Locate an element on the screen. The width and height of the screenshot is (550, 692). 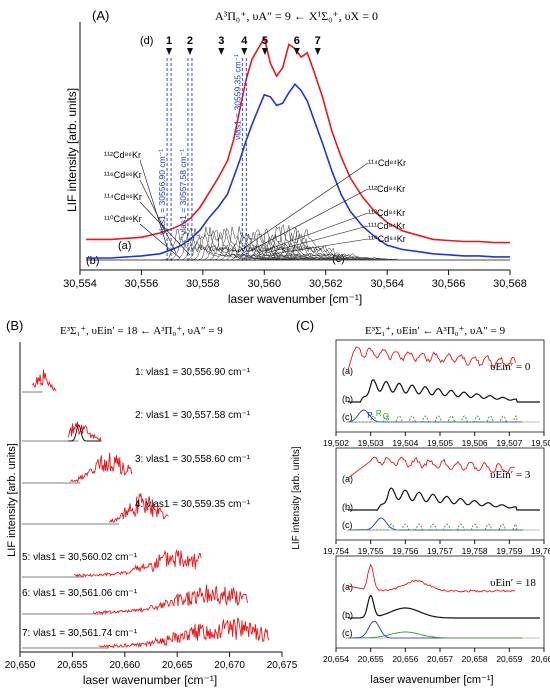
subpanel-x-tick-label: 19,756 is located at coordinates (405, 551).